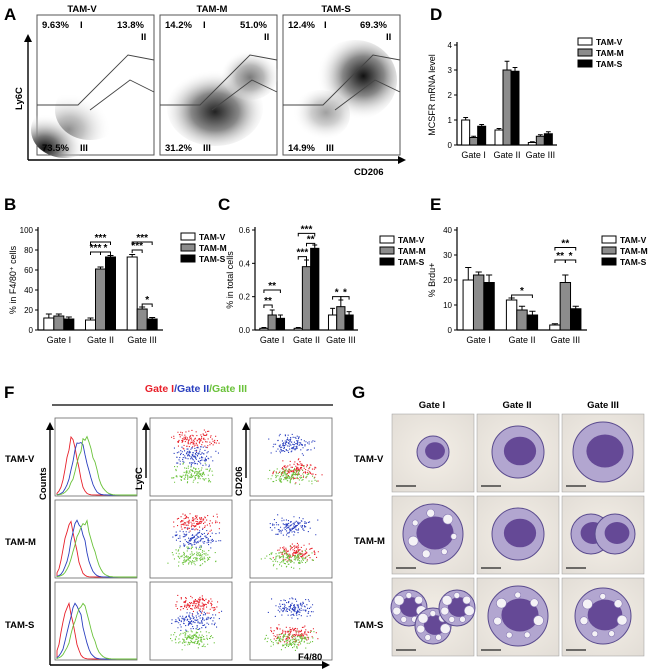 Image resolution: width=650 pixels, height=669 pixels. Describe the element at coordinates (610, 53) in the screenshot. I see `legend-entry: TAM-M` at that location.